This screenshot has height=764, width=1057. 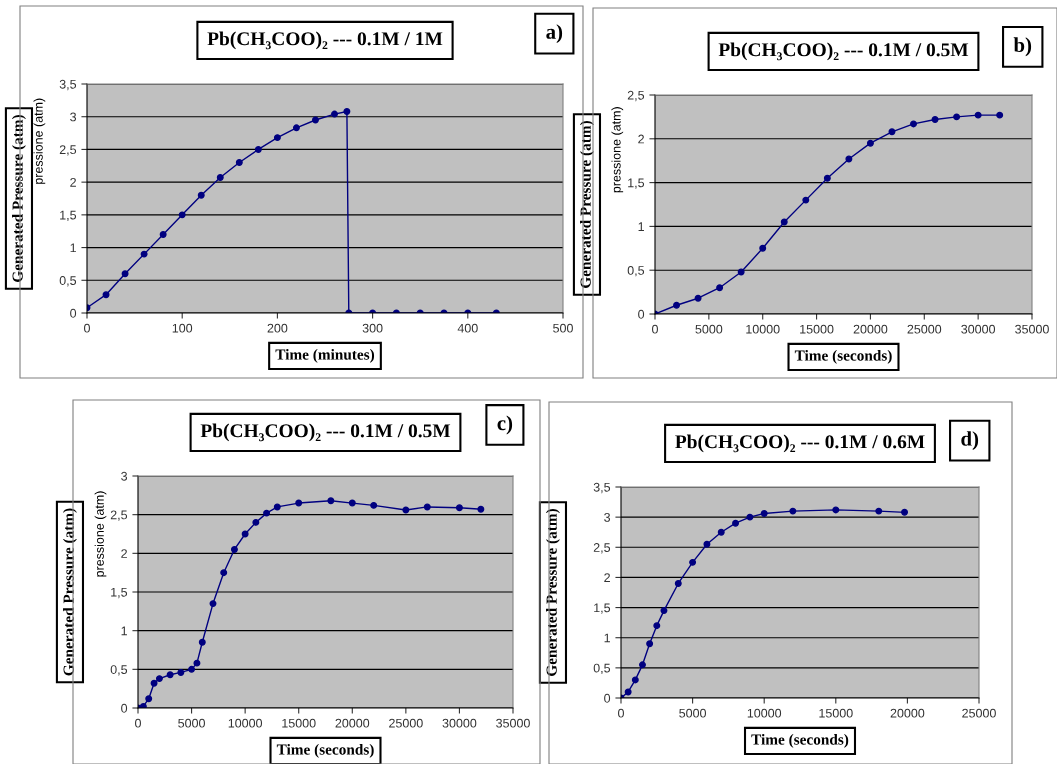 What do you see at coordinates (970, 441) in the screenshot?
I see `text: d)` at bounding box center [970, 441].